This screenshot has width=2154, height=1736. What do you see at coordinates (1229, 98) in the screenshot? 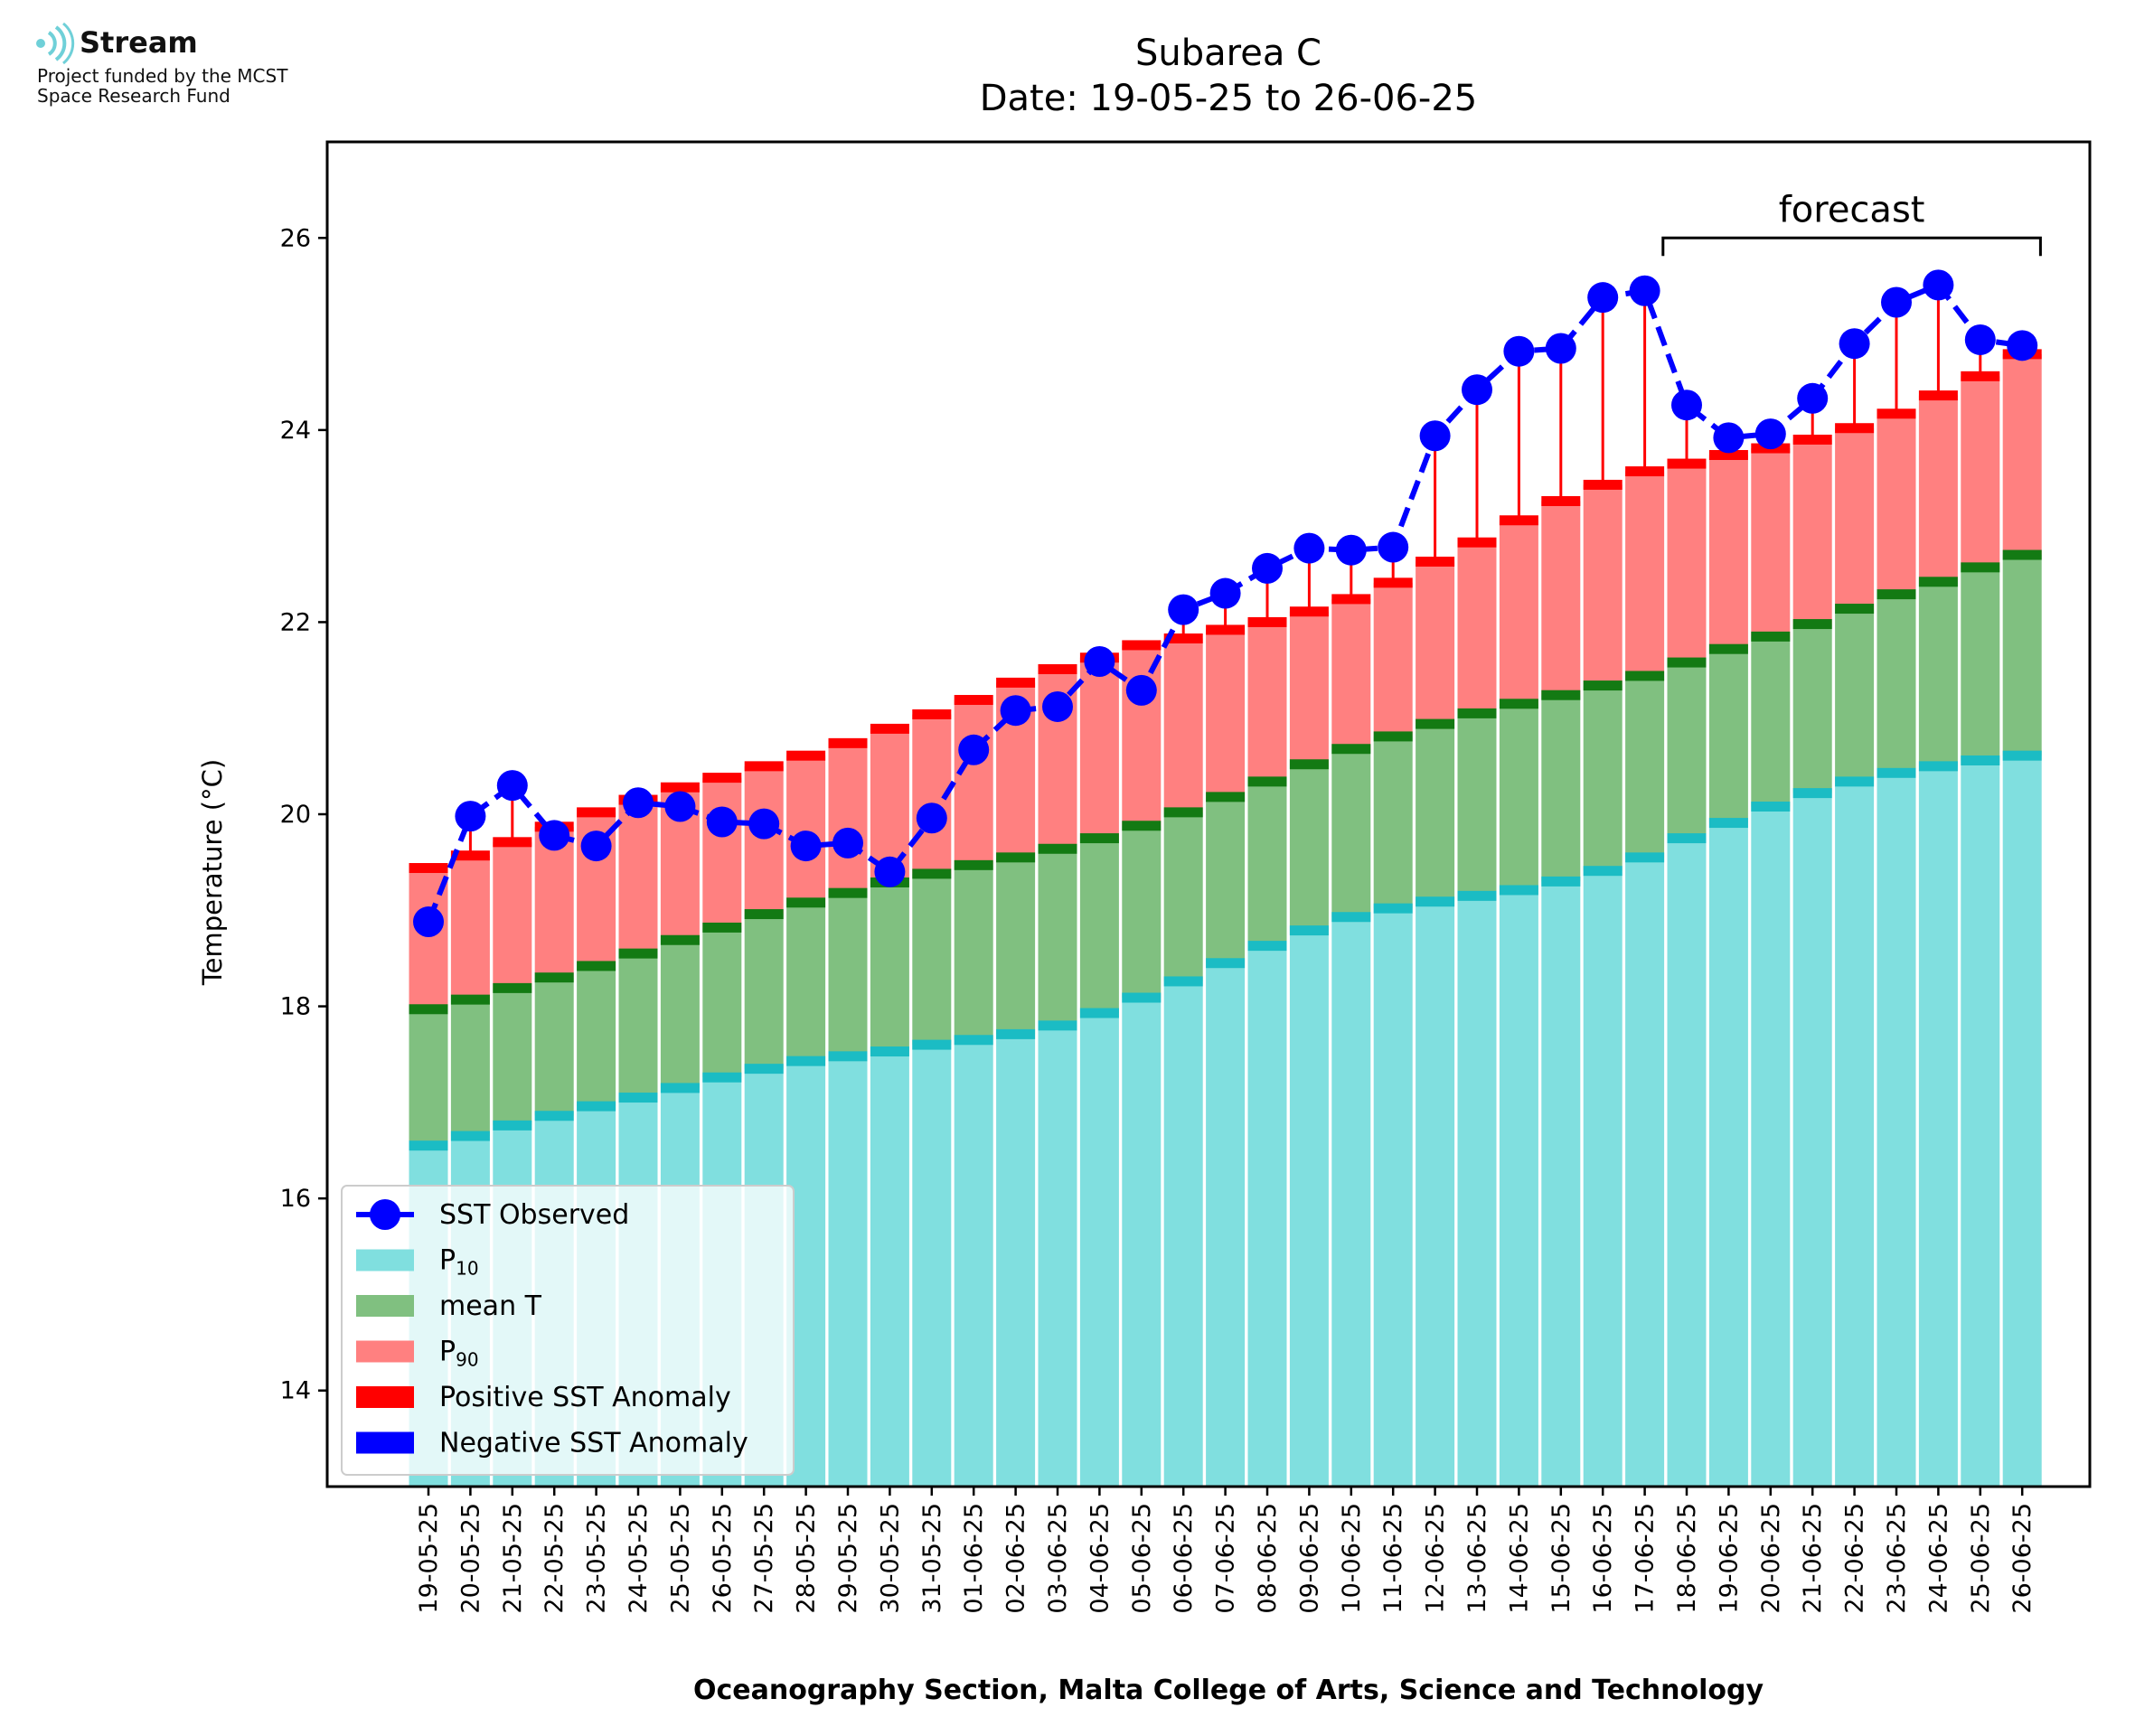
I see `chart-subtitle: Date: 19-05-25 to 26-06-25` at bounding box center [1229, 98].